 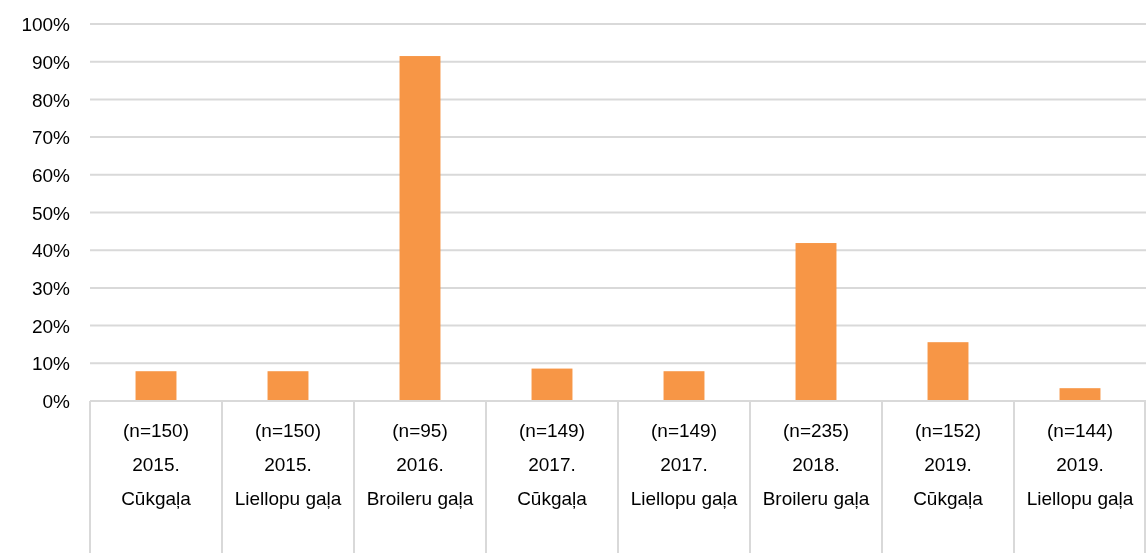 I want to click on y-tick-label: 100%, so click(x=46, y=25).